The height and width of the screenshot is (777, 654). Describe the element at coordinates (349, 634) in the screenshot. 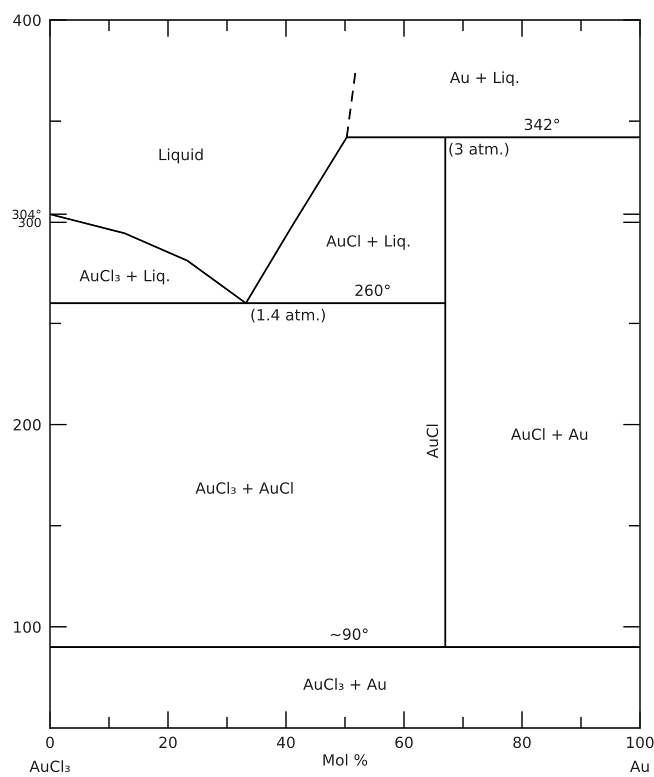

I see `annotation: ~90°` at that location.